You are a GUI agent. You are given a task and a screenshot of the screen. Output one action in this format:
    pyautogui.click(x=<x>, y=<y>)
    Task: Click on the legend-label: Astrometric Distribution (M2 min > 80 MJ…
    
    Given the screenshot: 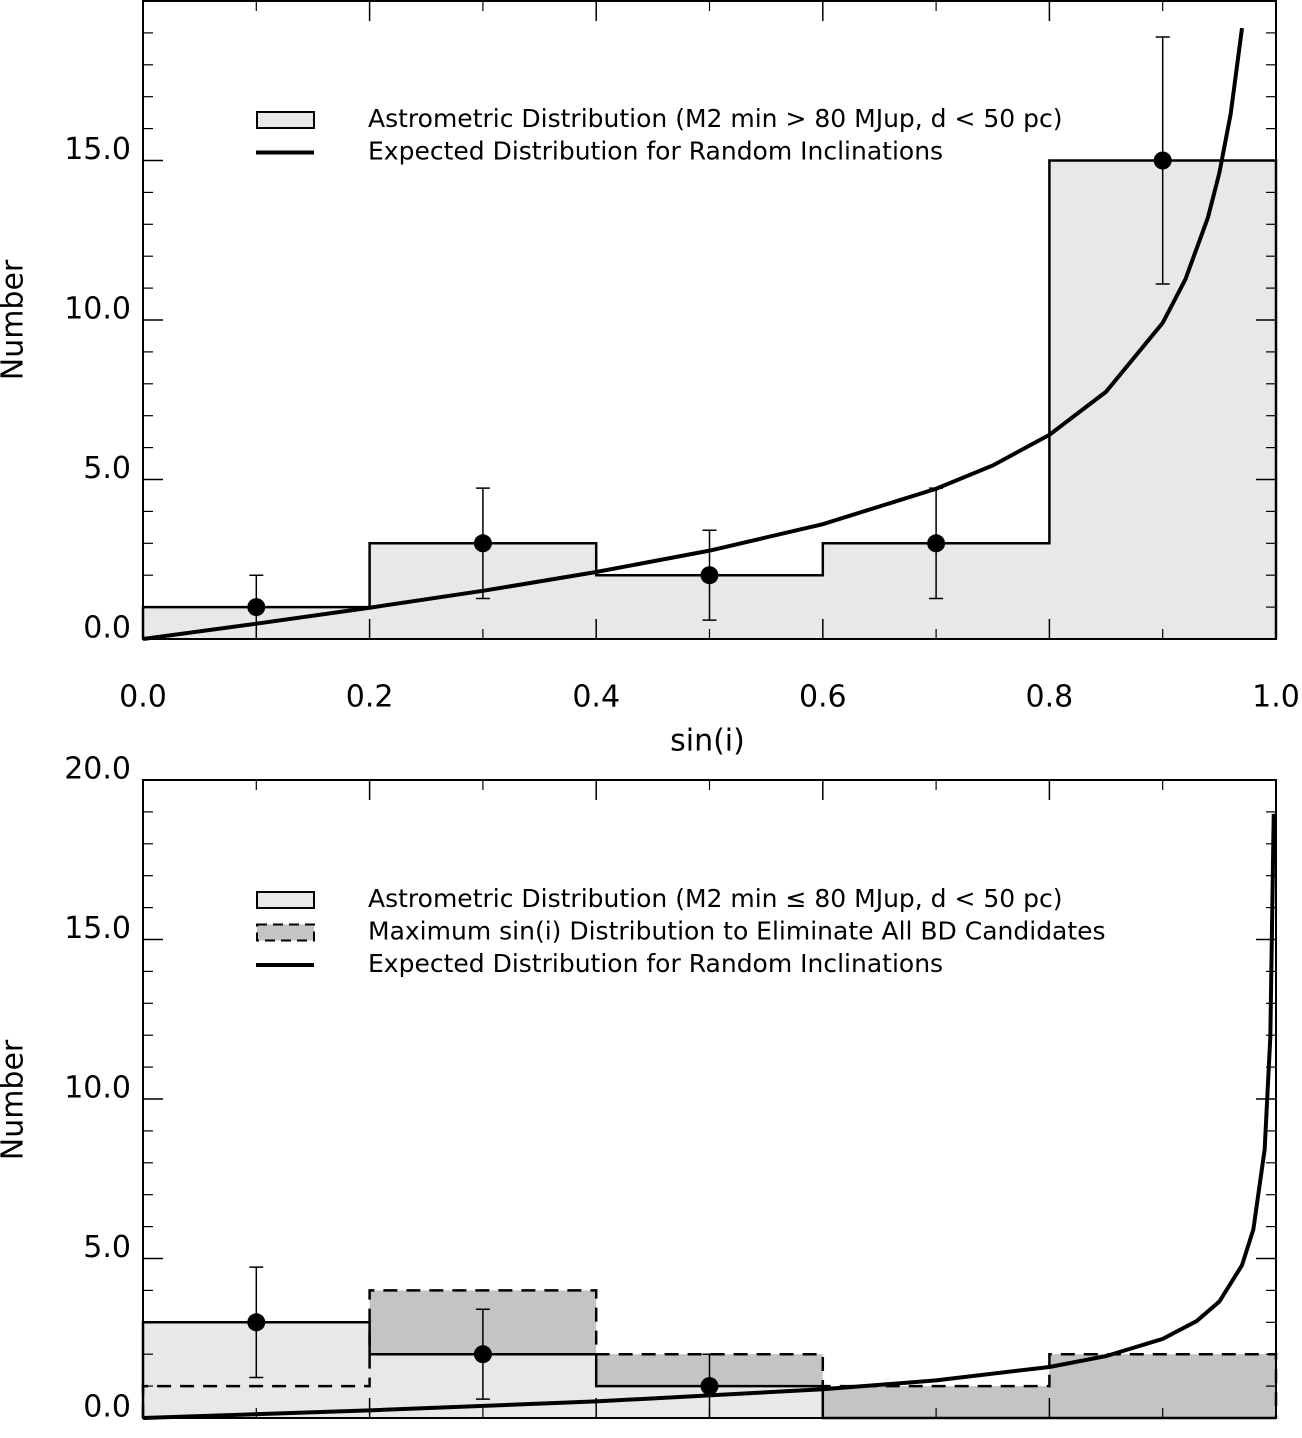 What is the action you would take?
    pyautogui.click(x=715, y=118)
    